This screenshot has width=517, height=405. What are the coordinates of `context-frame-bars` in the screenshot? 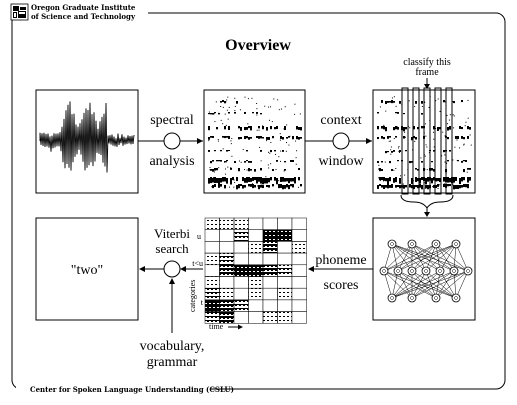 It's located at (427, 141).